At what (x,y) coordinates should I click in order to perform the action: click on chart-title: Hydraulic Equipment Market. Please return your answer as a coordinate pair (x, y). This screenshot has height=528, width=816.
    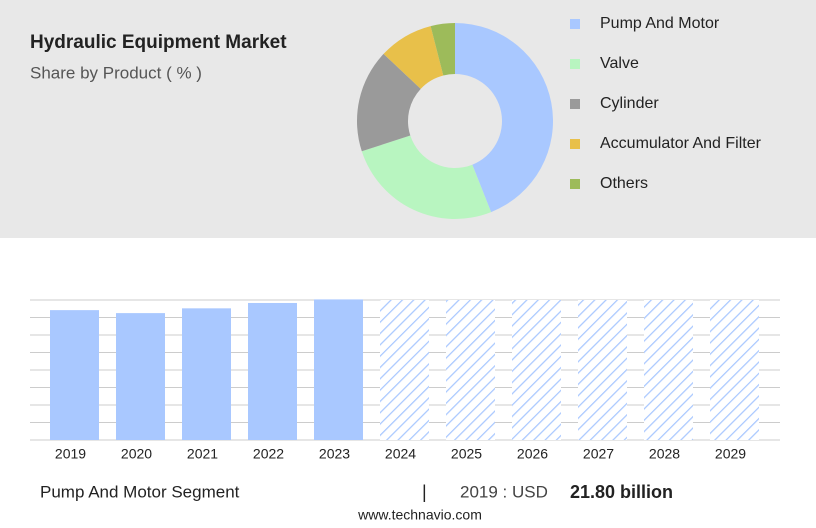
    Looking at the image, I should click on (158, 42).